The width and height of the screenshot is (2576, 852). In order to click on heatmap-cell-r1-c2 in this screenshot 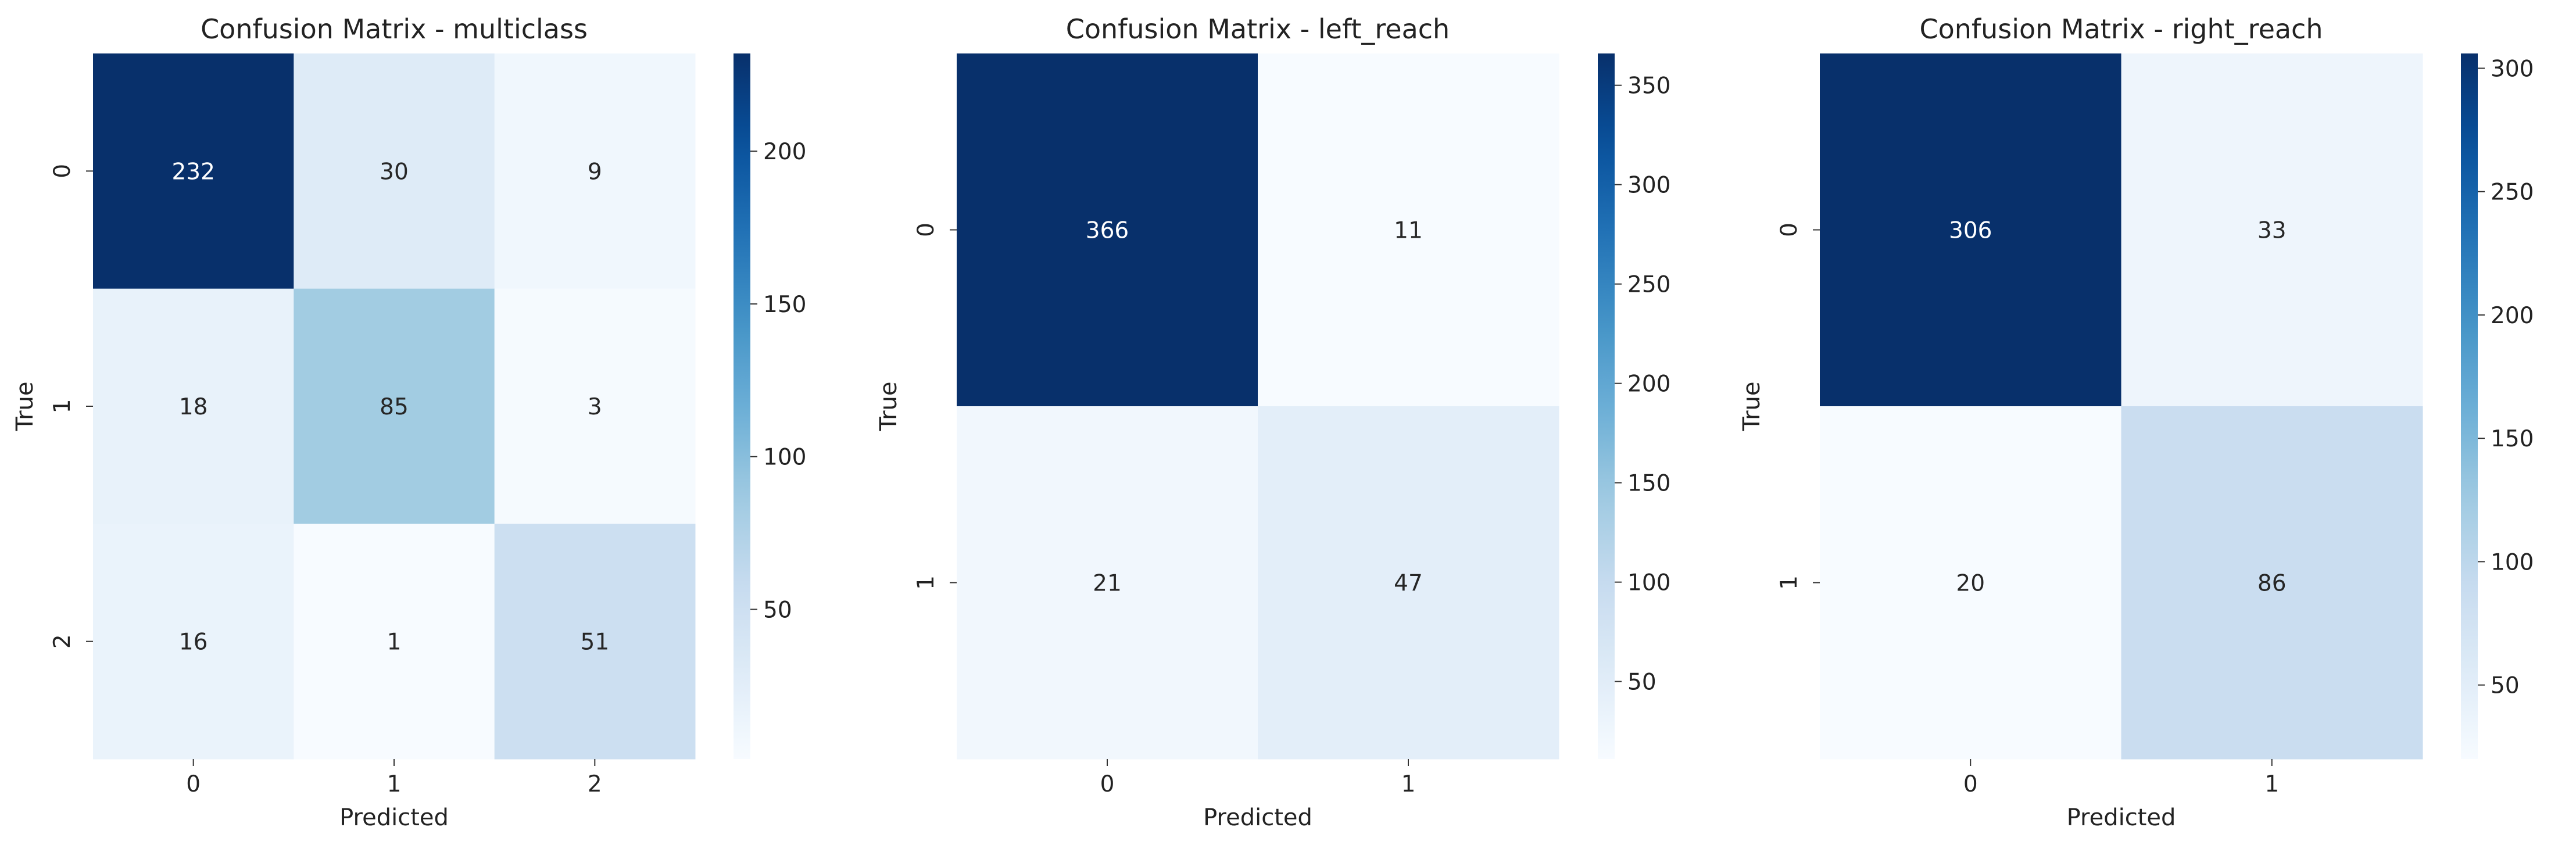, I will do `click(595, 406)`.